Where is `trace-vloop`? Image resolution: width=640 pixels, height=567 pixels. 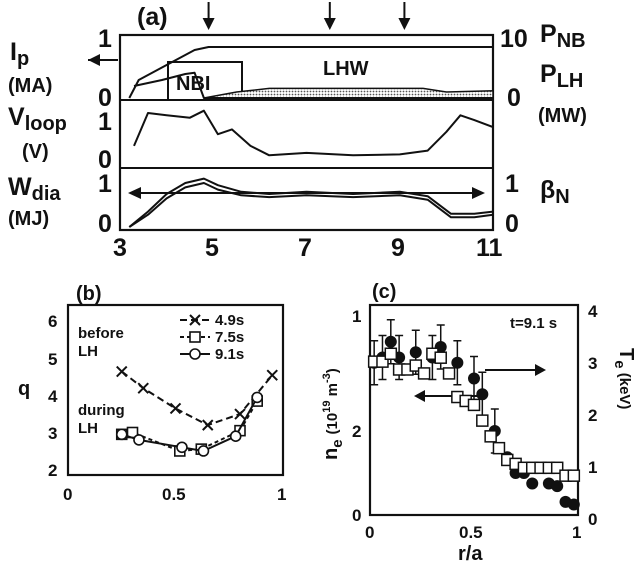 trace-vloop is located at coordinates (313, 133).